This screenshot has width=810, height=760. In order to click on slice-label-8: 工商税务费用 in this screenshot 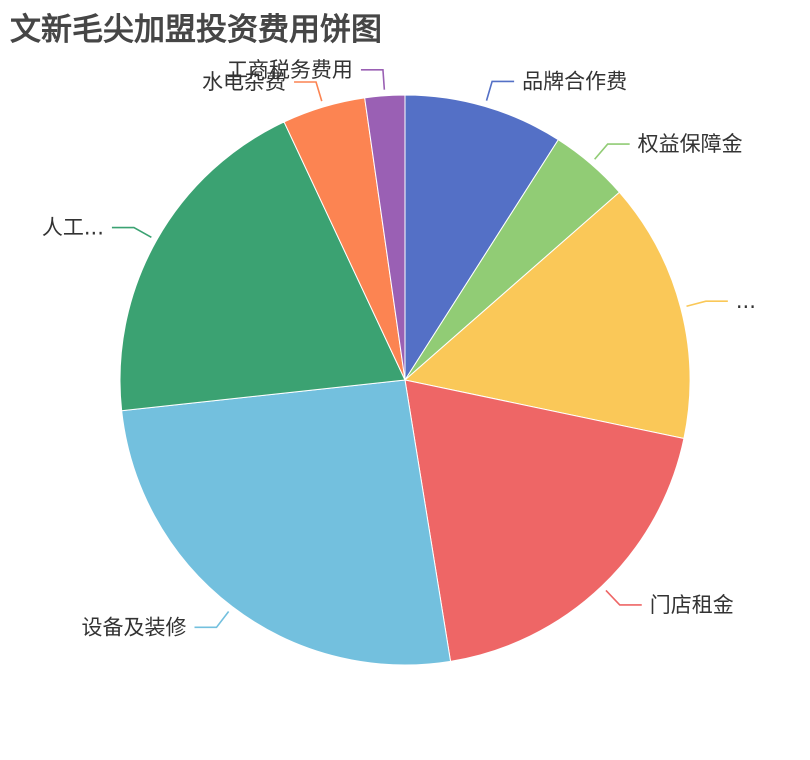, I will do `click(290, 70)`.